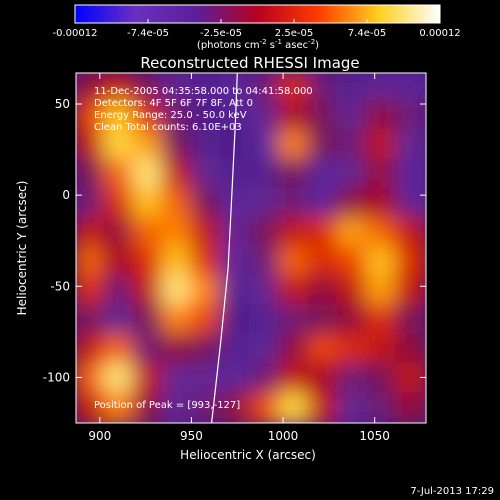 The image size is (500, 500). Describe the element at coordinates (294, 33) in the screenshot. I see `colorbar-tick-label: 2.5e-05` at that location.